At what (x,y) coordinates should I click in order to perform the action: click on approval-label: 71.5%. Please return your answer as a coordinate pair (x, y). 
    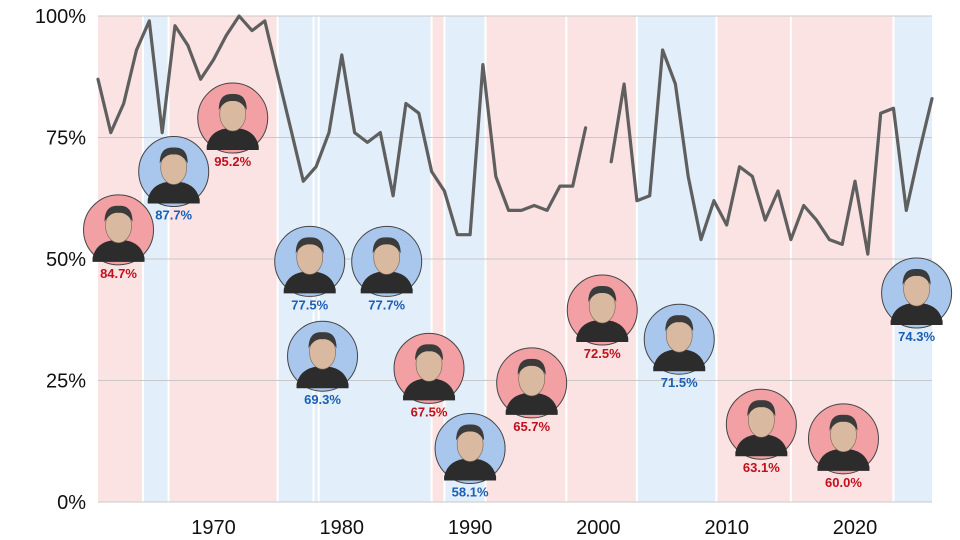
    Looking at the image, I should click on (679, 382).